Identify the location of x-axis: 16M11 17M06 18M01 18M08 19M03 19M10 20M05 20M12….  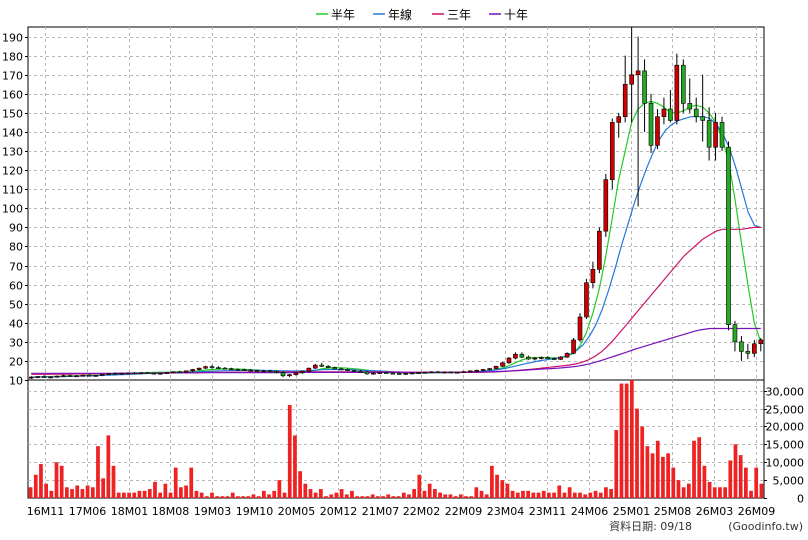
(401, 511).